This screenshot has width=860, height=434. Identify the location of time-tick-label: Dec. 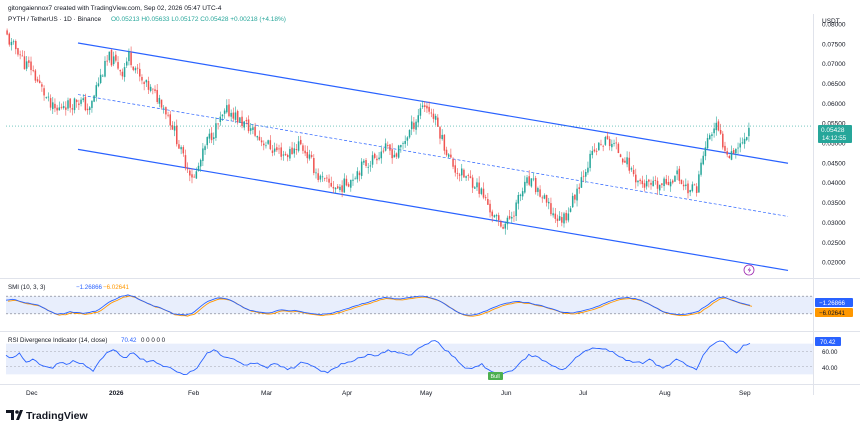
(32, 393).